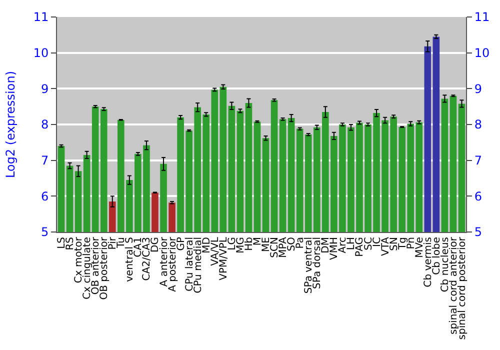  I want to click on y2-tick-label: 10, so click(482, 53).